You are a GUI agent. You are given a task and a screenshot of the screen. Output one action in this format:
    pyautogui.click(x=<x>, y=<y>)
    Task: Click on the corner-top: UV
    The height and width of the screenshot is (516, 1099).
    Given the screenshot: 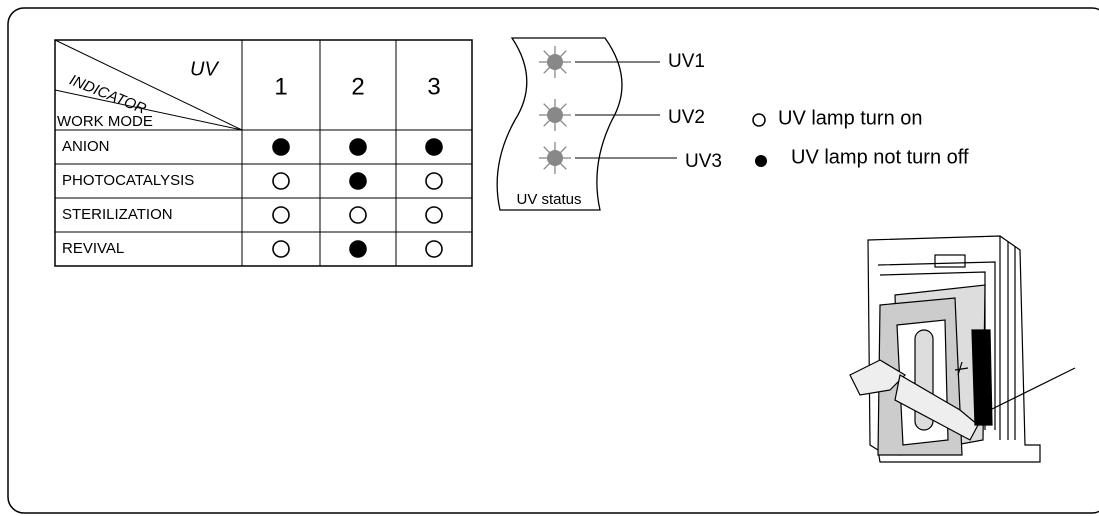 What is the action you would take?
    pyautogui.click(x=204, y=69)
    